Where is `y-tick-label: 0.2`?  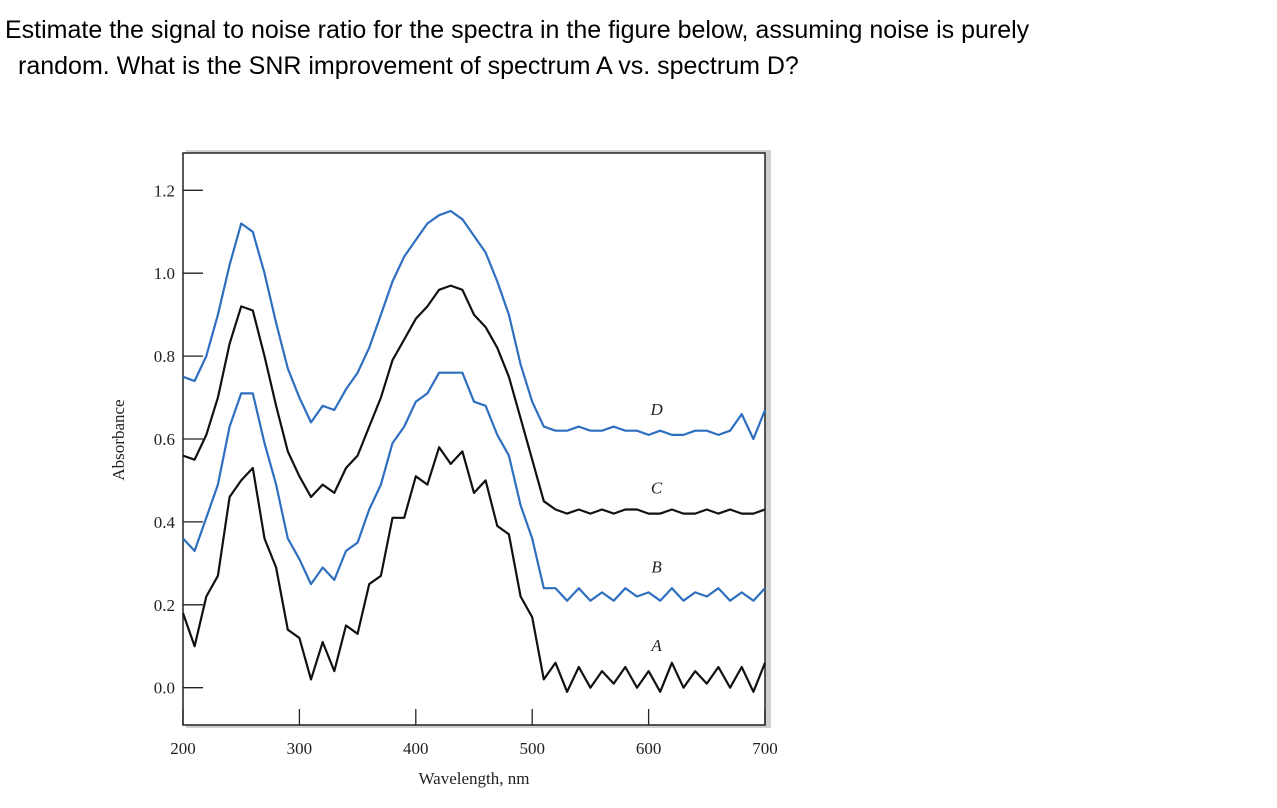 y-tick-label: 0.2 is located at coordinates (164, 605).